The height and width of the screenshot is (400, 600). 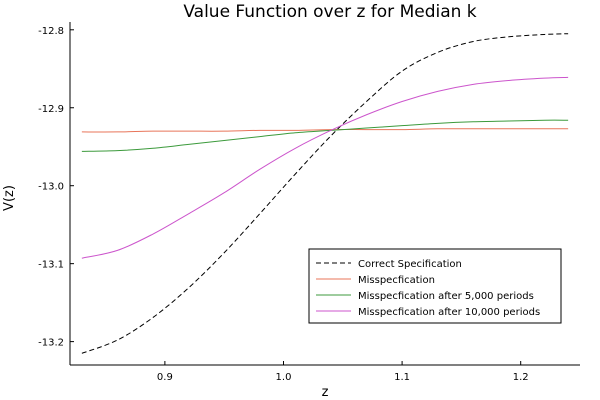 What do you see at coordinates (325, 392) in the screenshot?
I see `x-axis-label: z` at bounding box center [325, 392].